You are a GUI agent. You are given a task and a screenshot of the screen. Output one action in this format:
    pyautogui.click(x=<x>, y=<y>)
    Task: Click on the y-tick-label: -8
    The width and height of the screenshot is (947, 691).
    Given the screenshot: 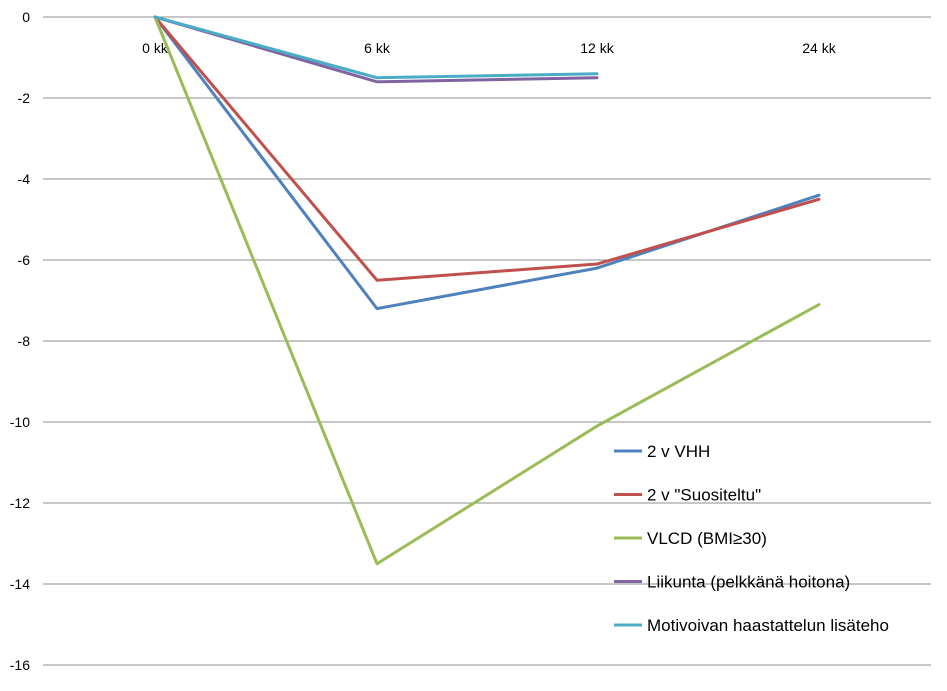 What is the action you would take?
    pyautogui.click(x=24, y=341)
    